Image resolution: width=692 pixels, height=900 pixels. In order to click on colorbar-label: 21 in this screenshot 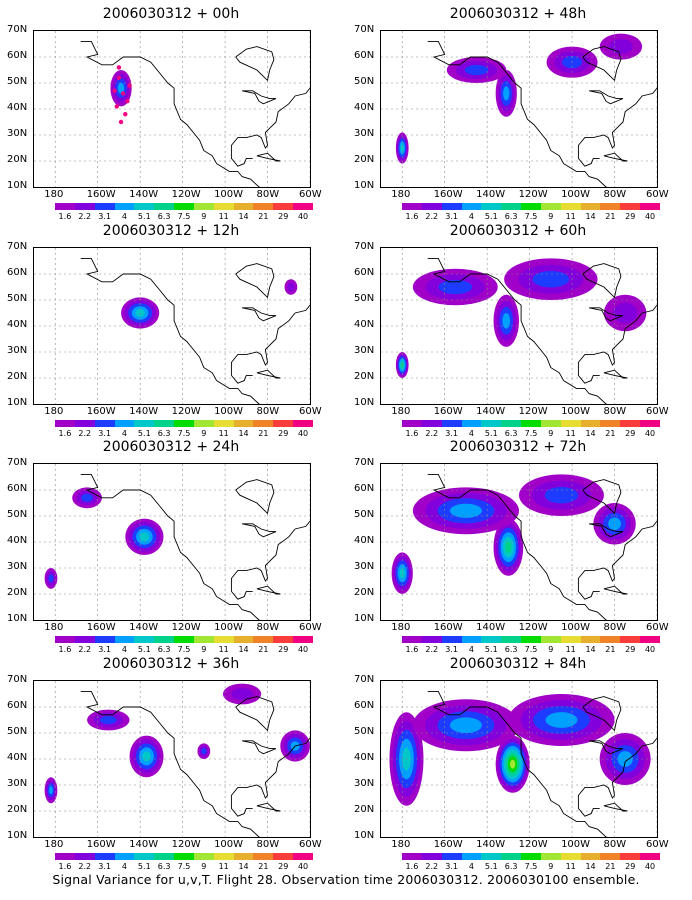, I will do `click(610, 216)`.